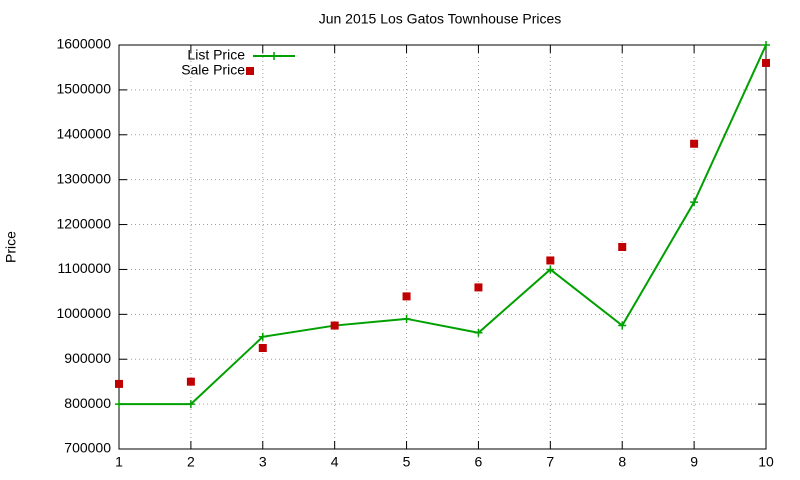  What do you see at coordinates (407, 462) in the screenshot?
I see `x-tick-label: 5` at bounding box center [407, 462].